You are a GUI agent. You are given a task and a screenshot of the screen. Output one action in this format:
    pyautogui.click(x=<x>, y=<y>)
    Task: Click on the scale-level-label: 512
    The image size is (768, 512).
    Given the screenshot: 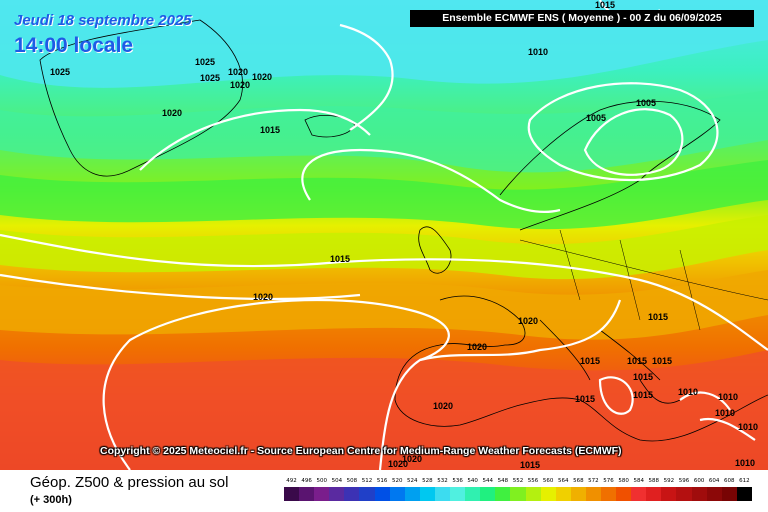 What is the action you would take?
    pyautogui.click(x=367, y=481)
    